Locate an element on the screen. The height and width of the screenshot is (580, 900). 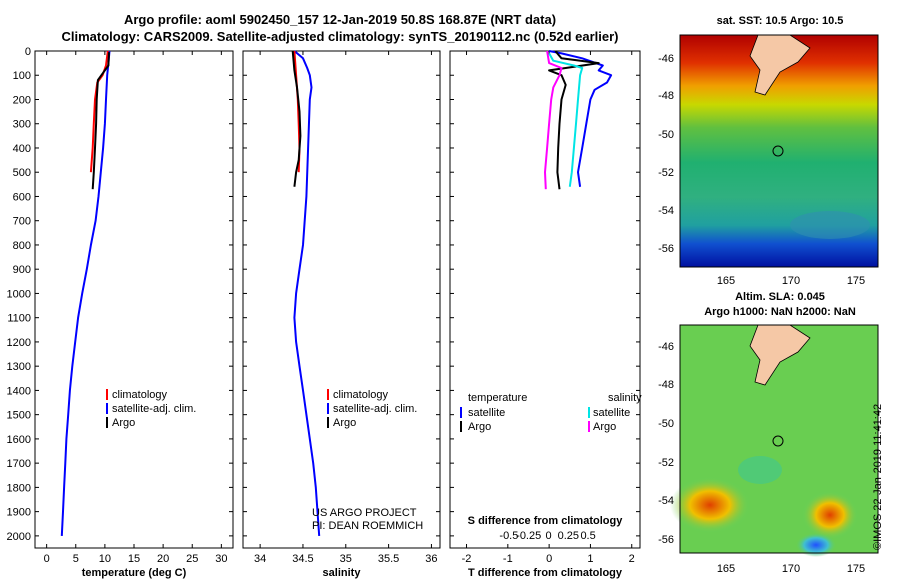
sst-lat-tick: -56 is located at coordinates (666, 249).